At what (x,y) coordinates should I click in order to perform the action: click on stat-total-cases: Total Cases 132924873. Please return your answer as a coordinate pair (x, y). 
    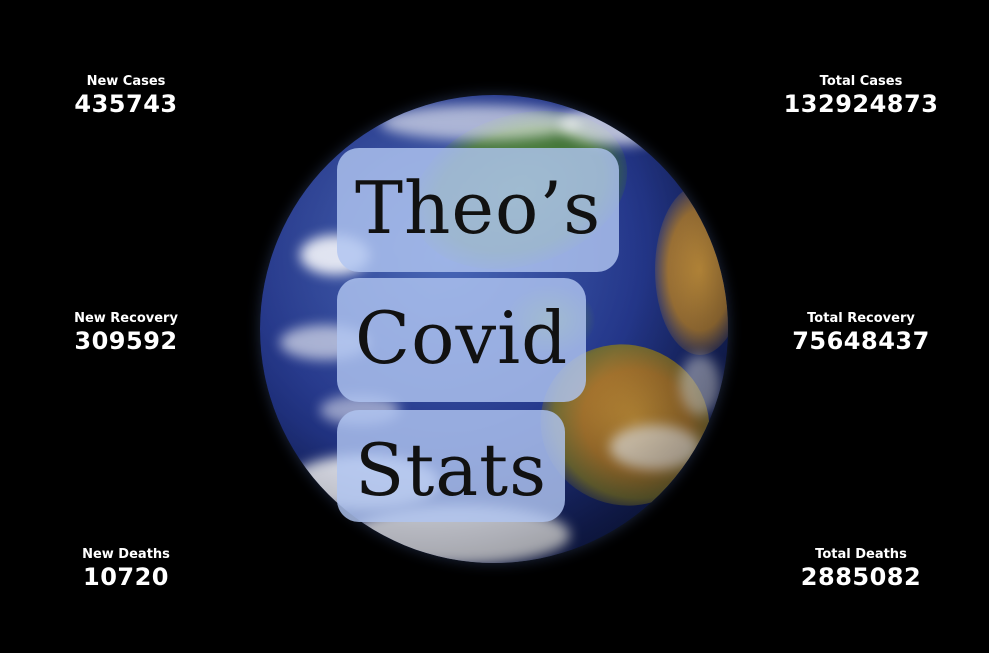
    Looking at the image, I should click on (861, 96).